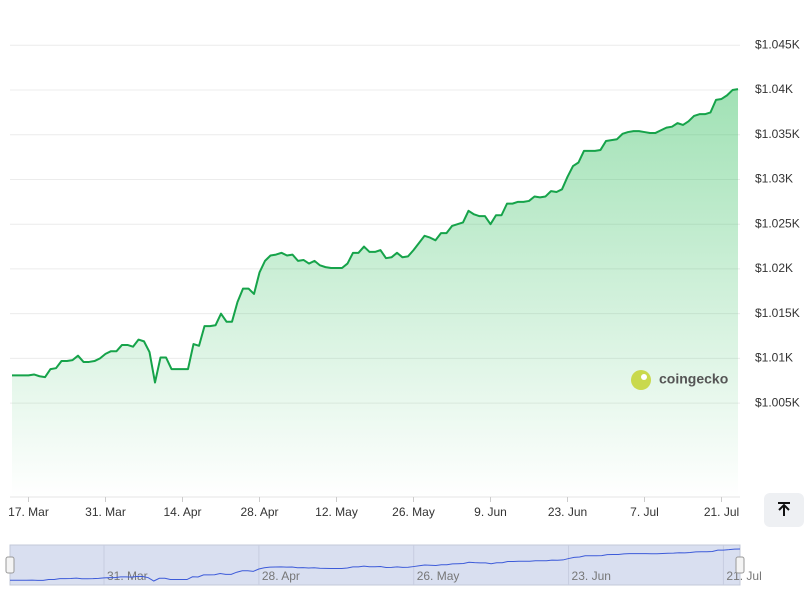  I want to click on x-tick-label: 26. May, so click(413, 512).